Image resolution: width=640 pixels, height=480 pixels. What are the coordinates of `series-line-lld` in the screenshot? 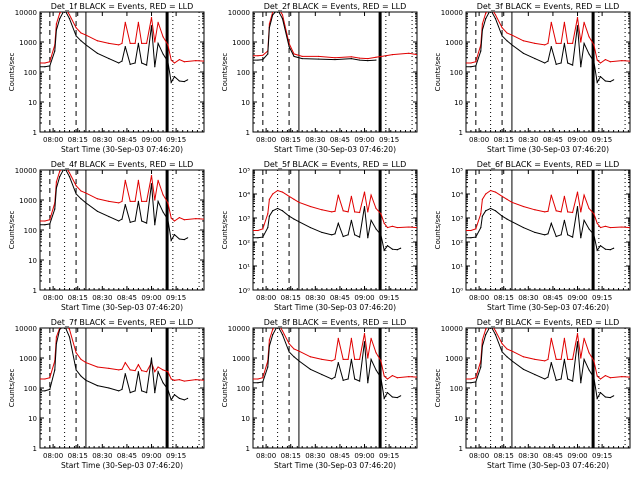 It's located at (548, 38).